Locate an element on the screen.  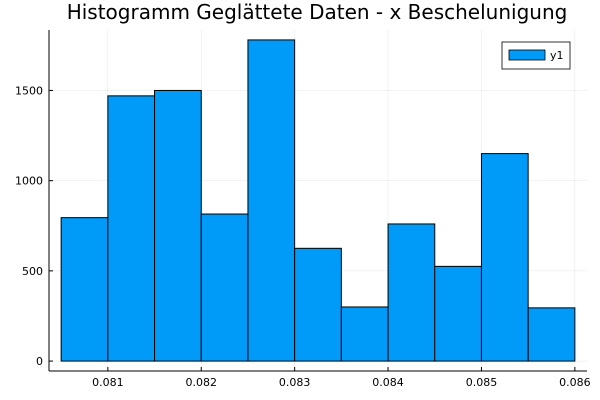
y-tick-label: 0 is located at coordinates (39, 361).